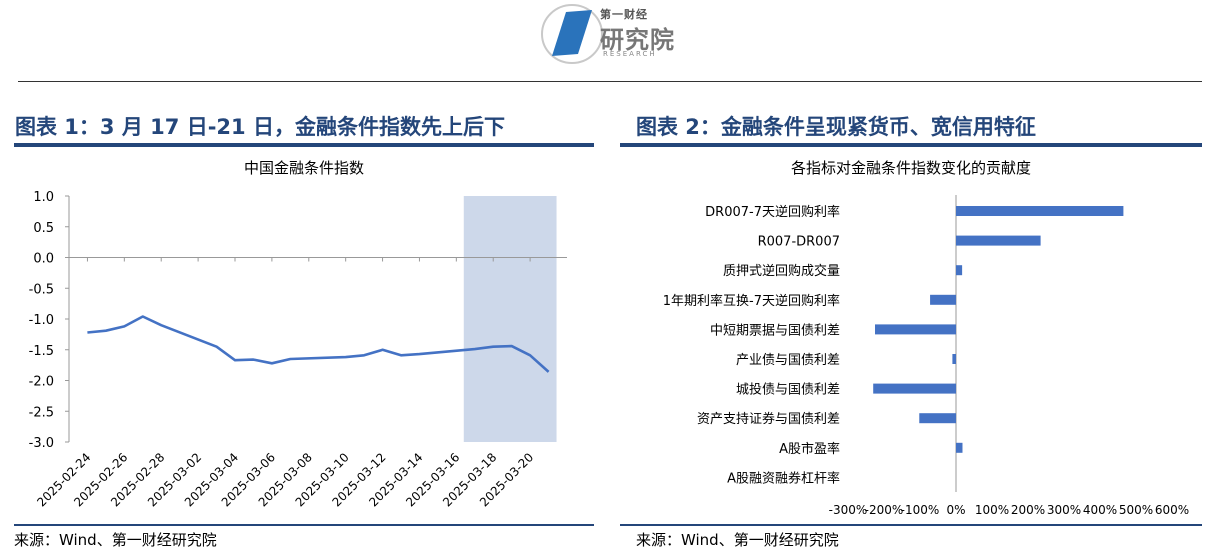 This screenshot has width=1216, height=554. What do you see at coordinates (836, 127) in the screenshot?
I see `right-panel-title: 图表 2：金融条件呈现紧货币、宽信用特征` at bounding box center [836, 127].